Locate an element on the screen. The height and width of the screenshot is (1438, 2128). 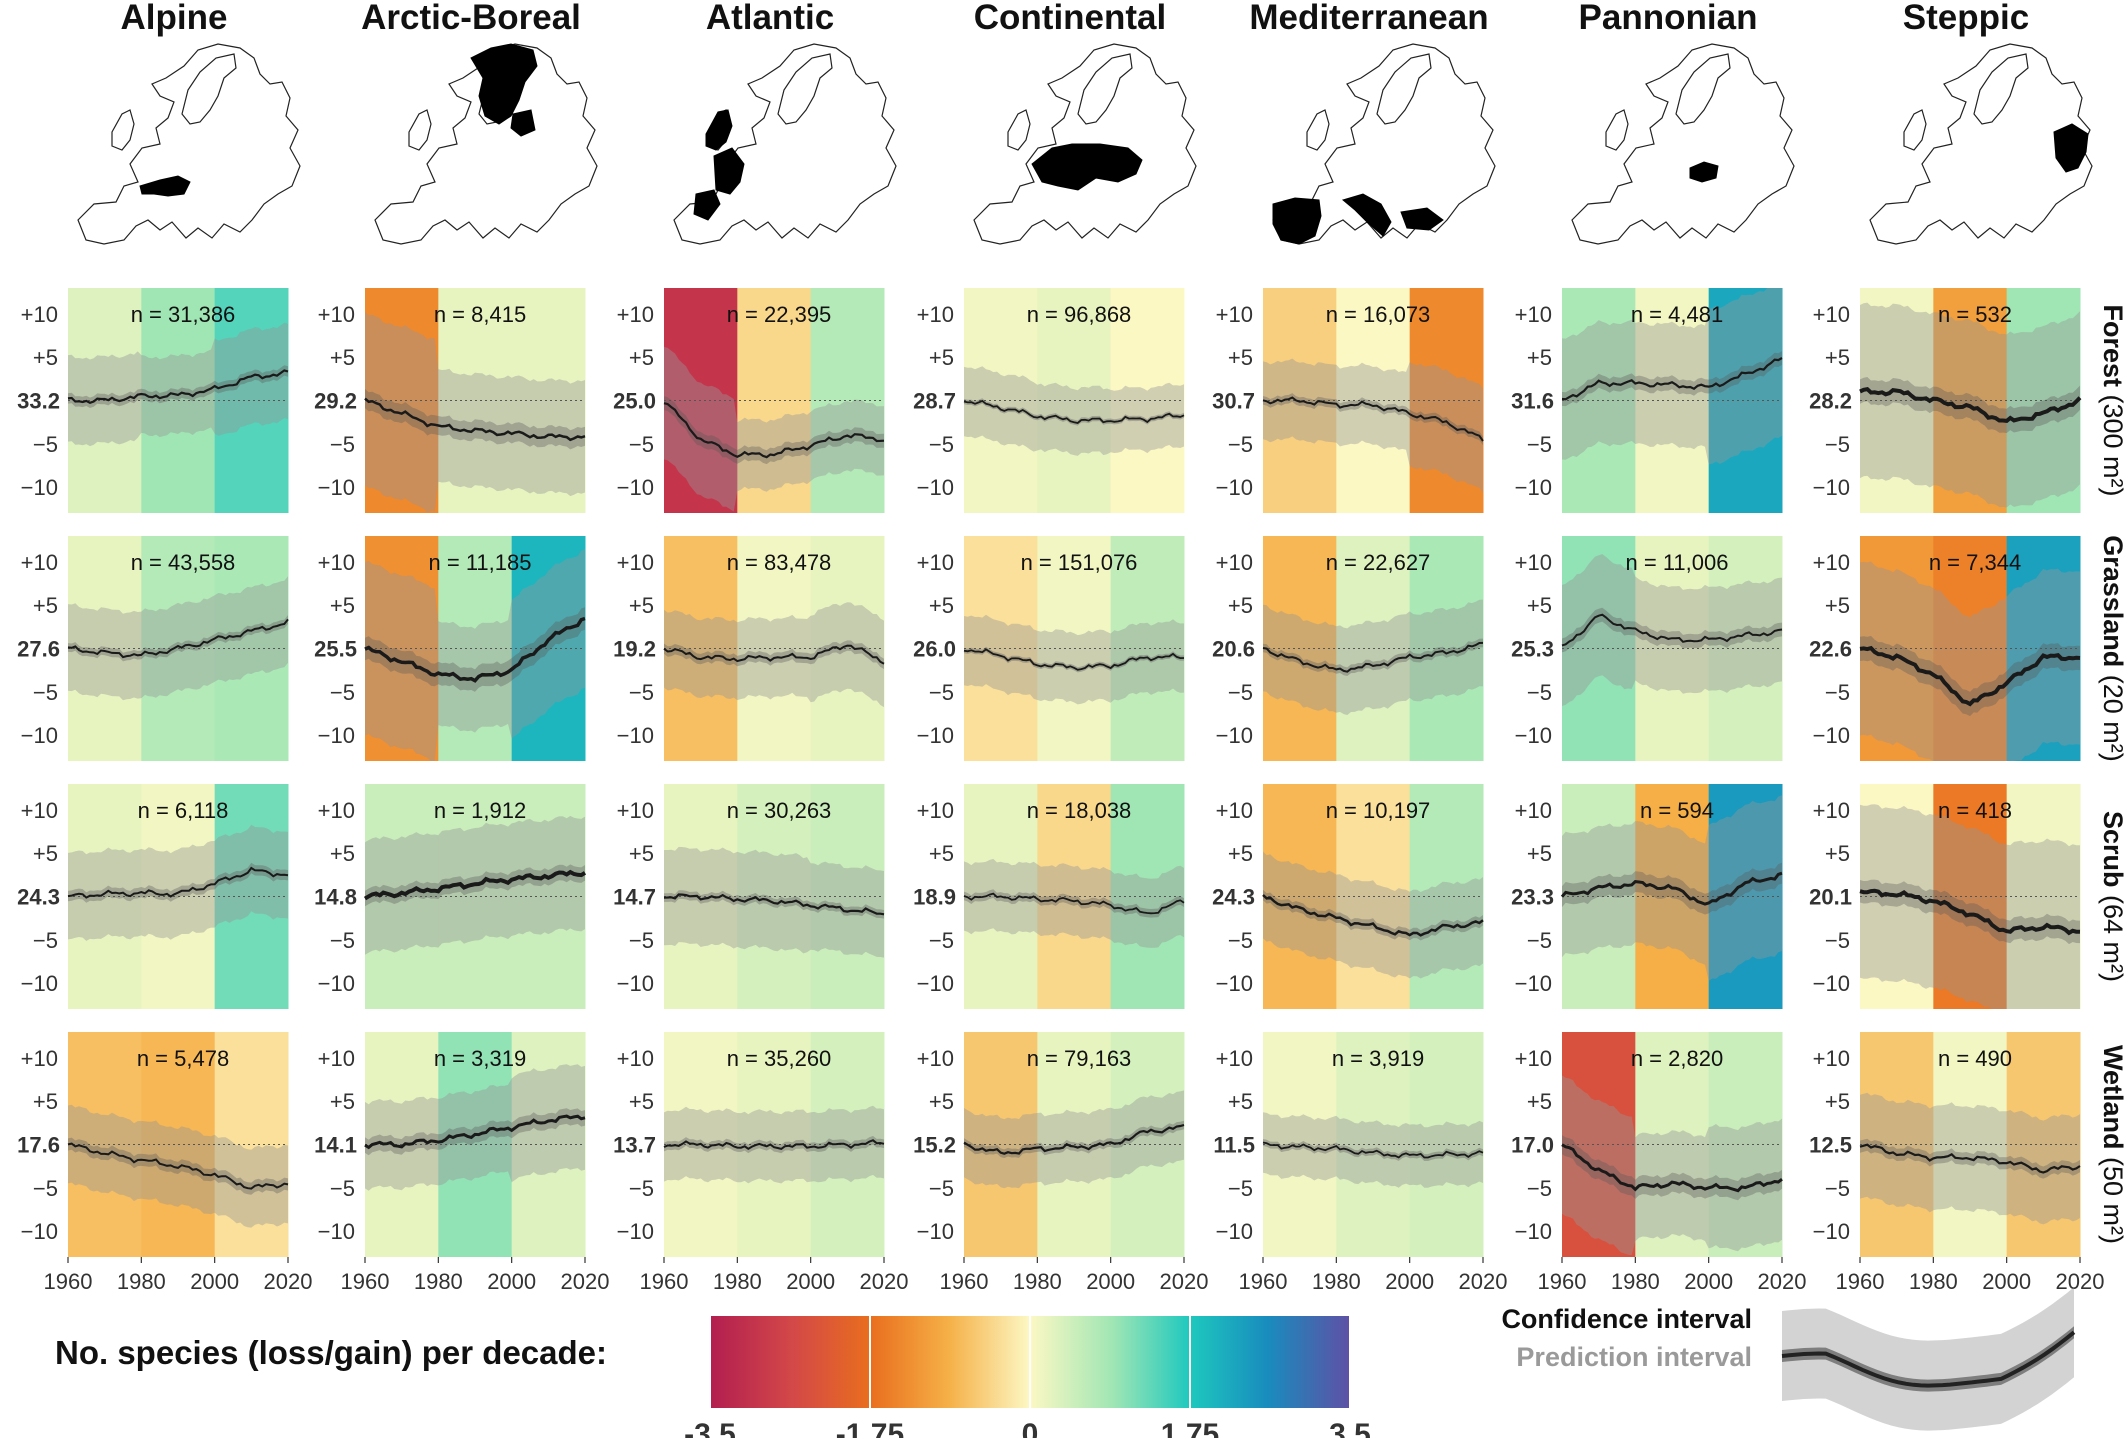
region-title-pannonian: Pannonian is located at coordinates (1668, 18).